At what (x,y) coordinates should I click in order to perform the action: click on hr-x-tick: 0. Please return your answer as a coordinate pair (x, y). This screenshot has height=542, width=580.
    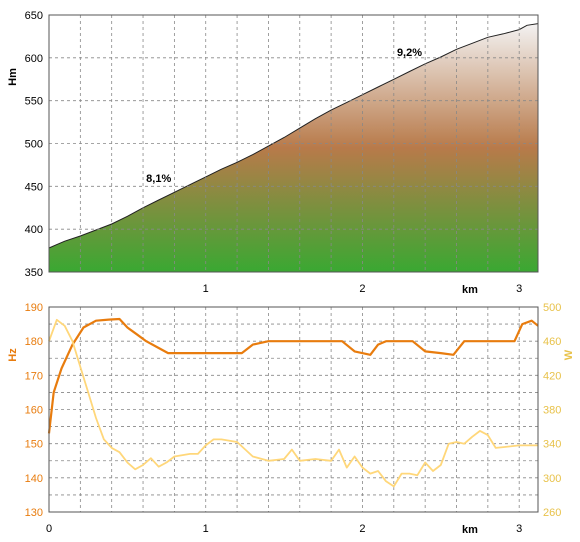
    Looking at the image, I should click on (49, 529).